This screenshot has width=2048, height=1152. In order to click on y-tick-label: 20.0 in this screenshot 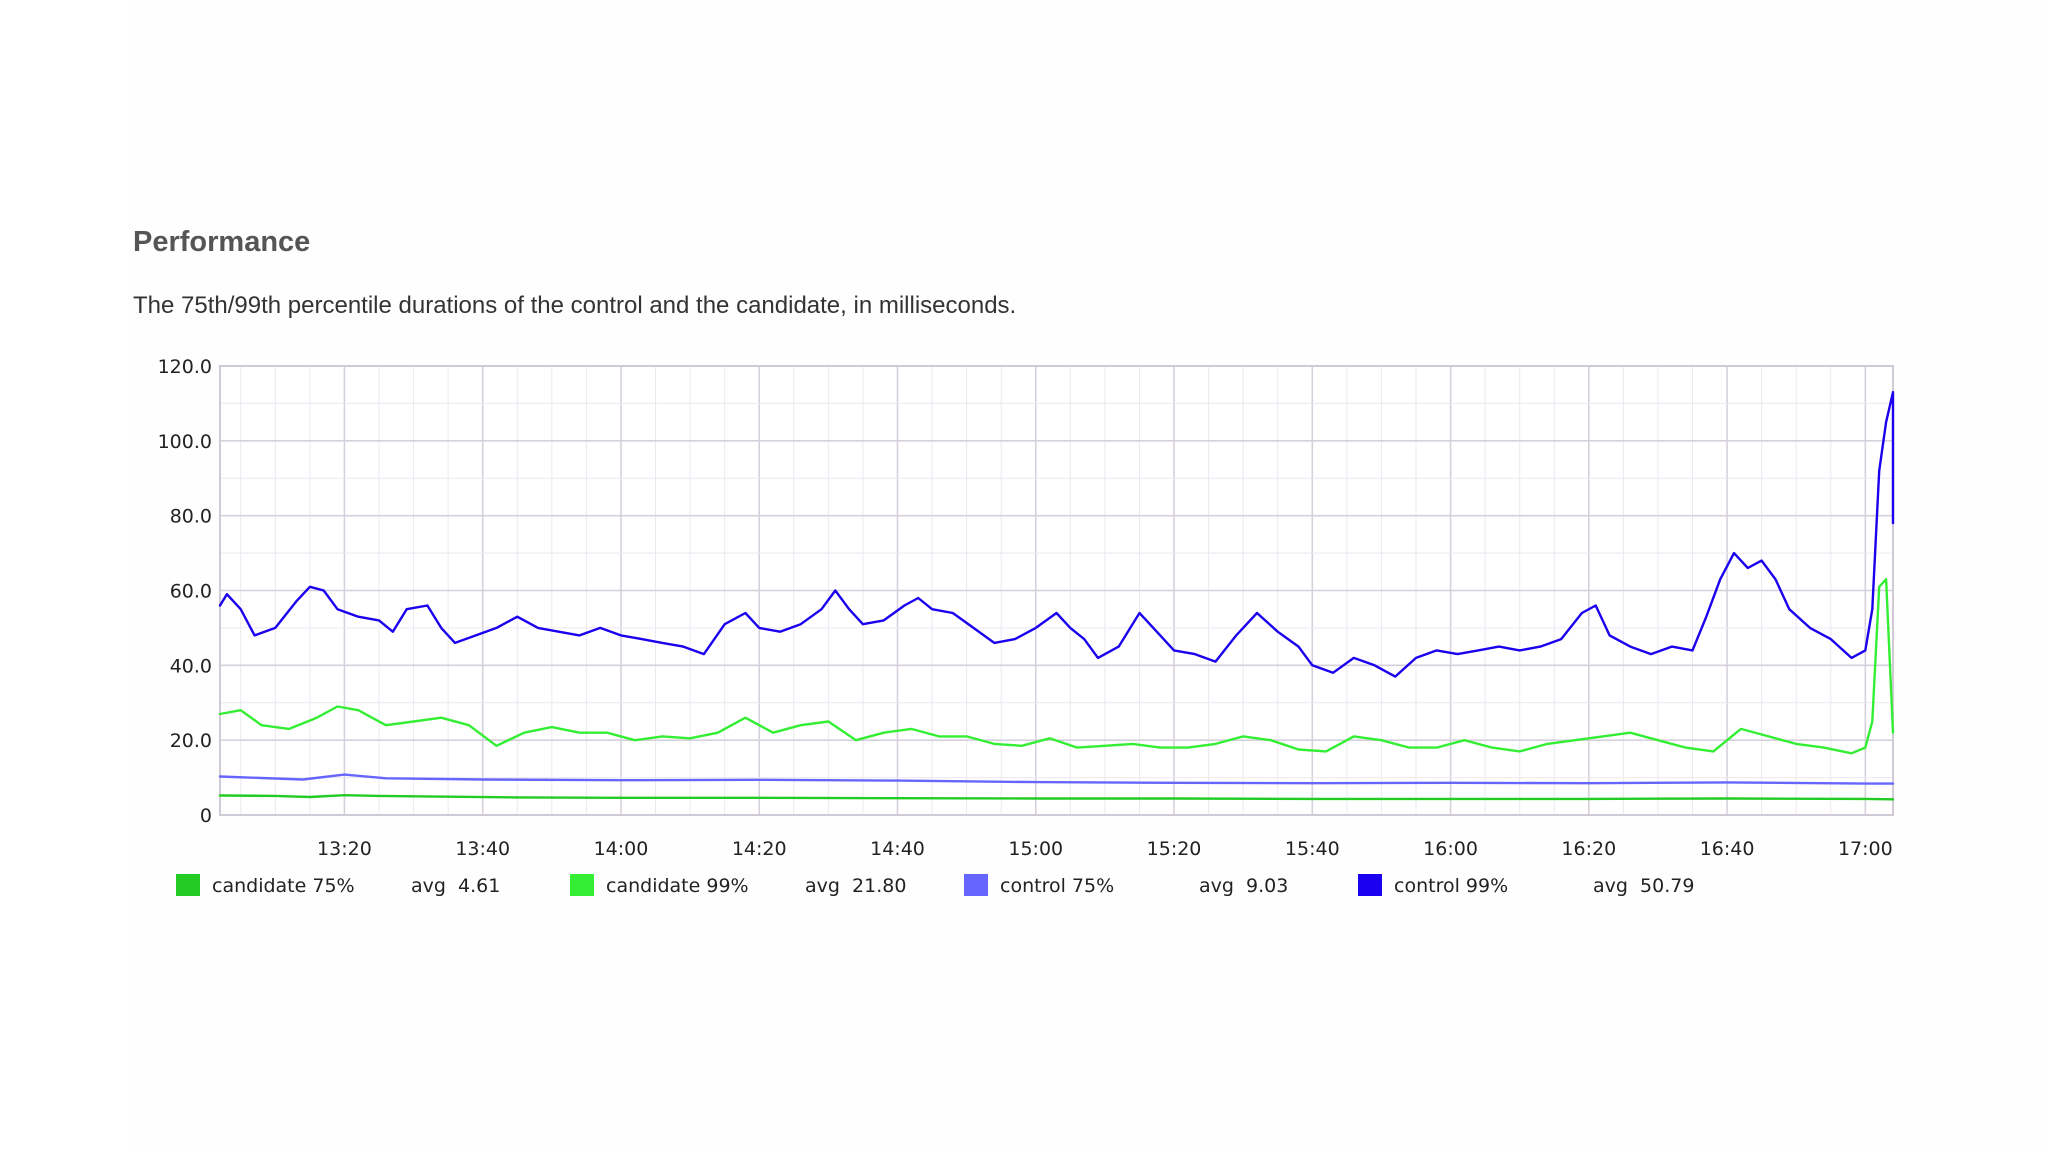, I will do `click(191, 741)`.